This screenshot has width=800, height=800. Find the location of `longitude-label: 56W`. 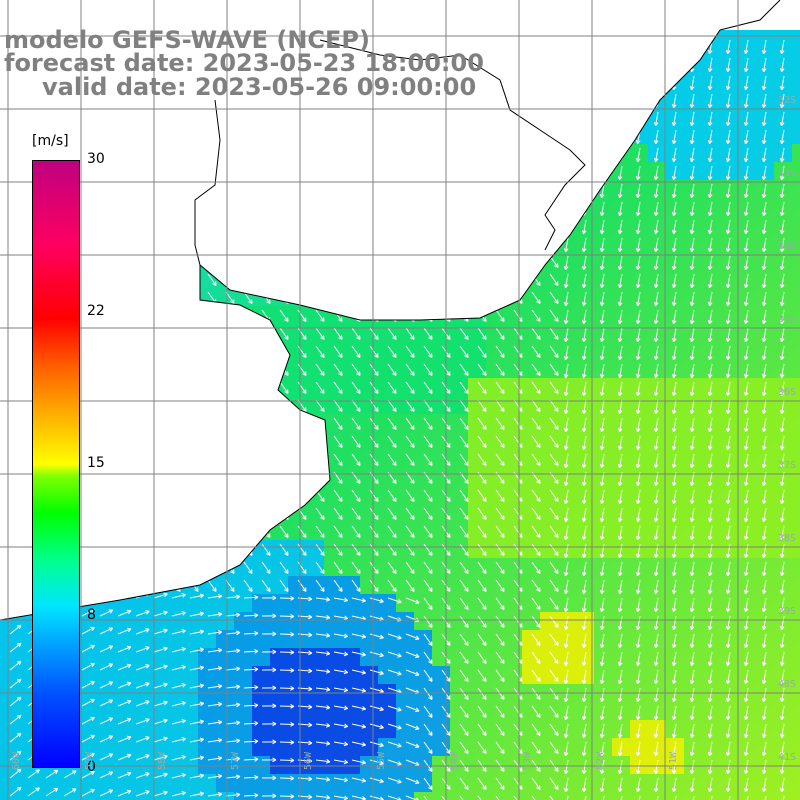

longitude-label: 56W is located at coordinates (308, 760).